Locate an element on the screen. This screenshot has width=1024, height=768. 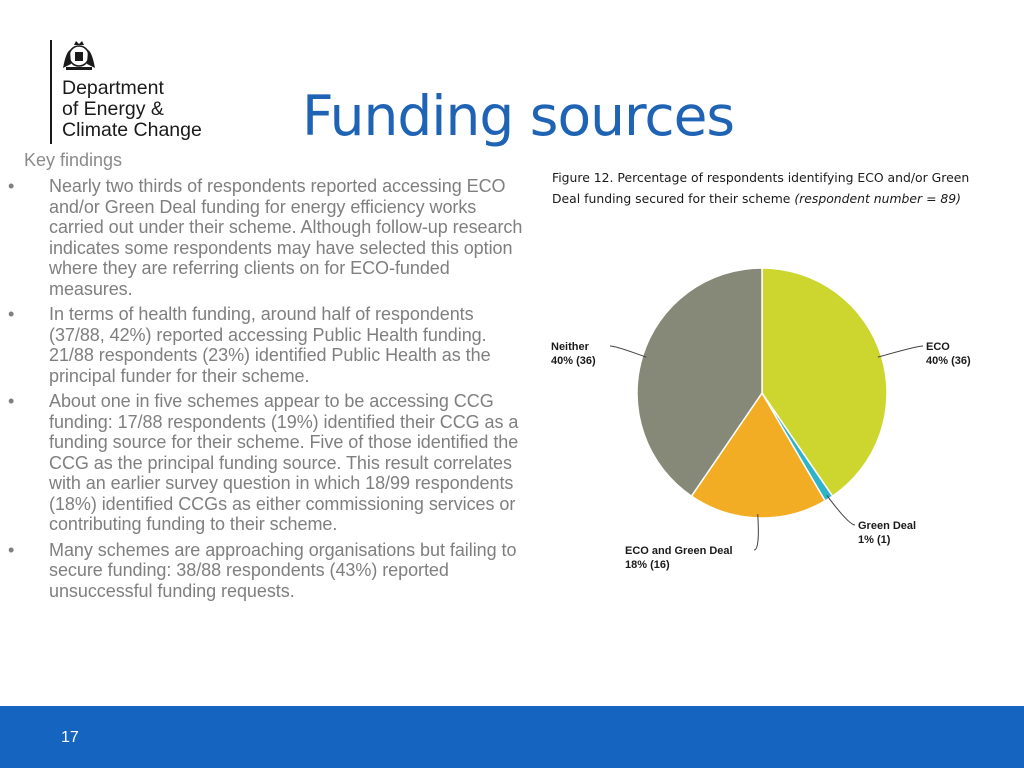
slice-value-label: 1% (1) is located at coordinates (874, 540).